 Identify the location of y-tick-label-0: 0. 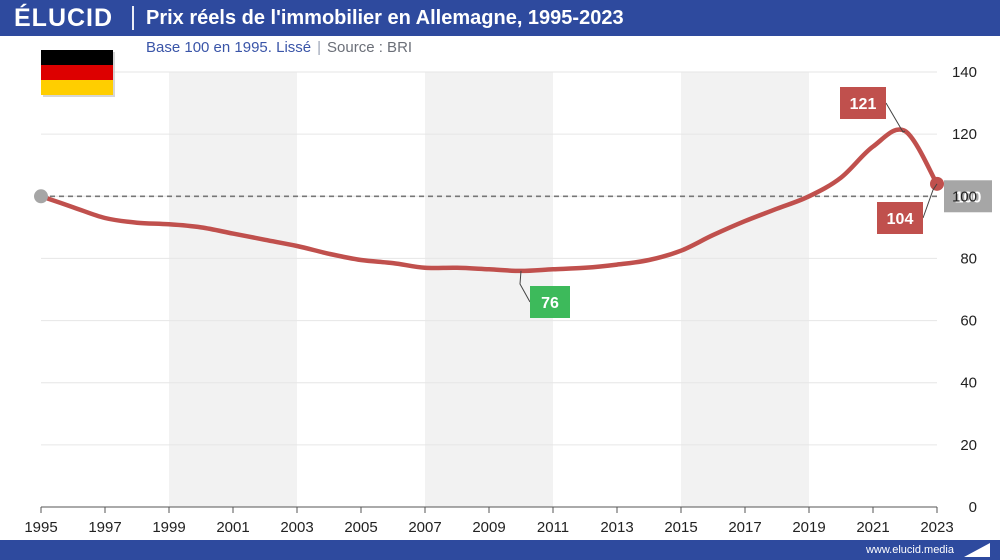
(973, 507).